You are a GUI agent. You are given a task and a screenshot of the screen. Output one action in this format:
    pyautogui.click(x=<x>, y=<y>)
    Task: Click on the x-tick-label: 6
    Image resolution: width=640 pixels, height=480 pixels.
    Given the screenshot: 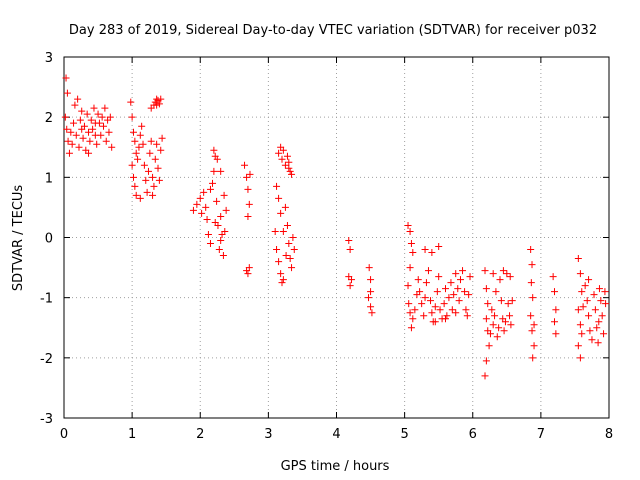 What is the action you would take?
    pyautogui.click(x=473, y=434)
    